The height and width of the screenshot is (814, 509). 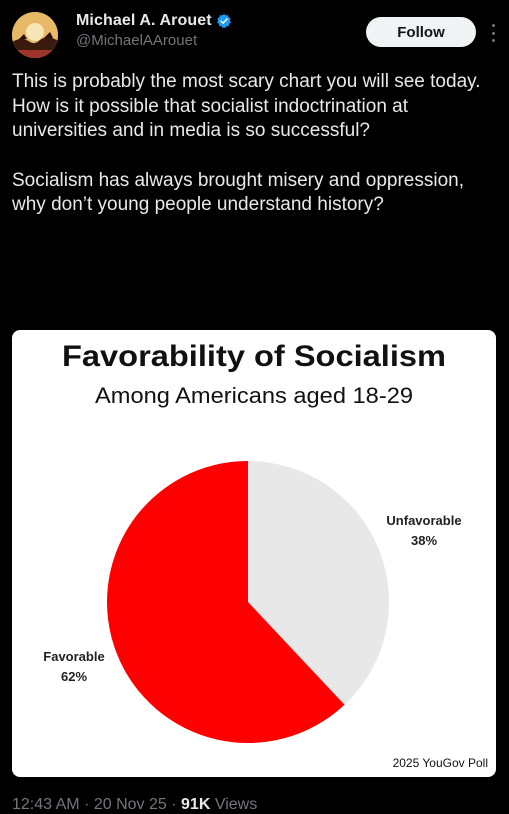 What do you see at coordinates (424, 540) in the screenshot?
I see `slice-value-unfavorable: 38%` at bounding box center [424, 540].